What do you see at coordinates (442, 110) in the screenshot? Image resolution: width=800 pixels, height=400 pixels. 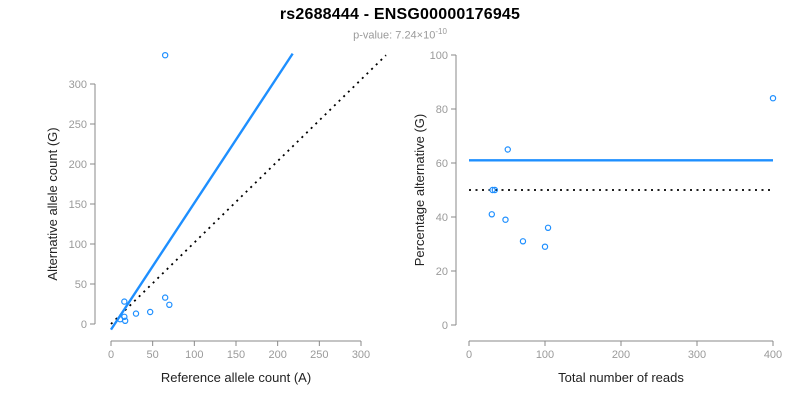 I see `y-tick-label: 80` at bounding box center [442, 110].